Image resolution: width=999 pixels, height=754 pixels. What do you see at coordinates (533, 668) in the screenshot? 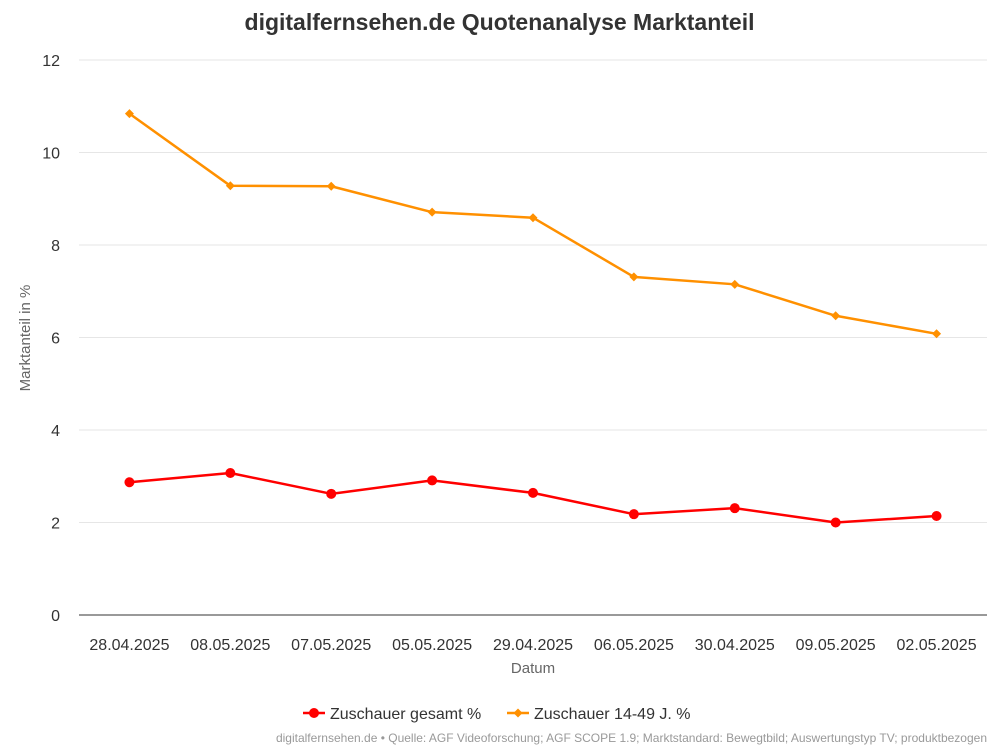
I see `x-axis-title: Datum` at bounding box center [533, 668].